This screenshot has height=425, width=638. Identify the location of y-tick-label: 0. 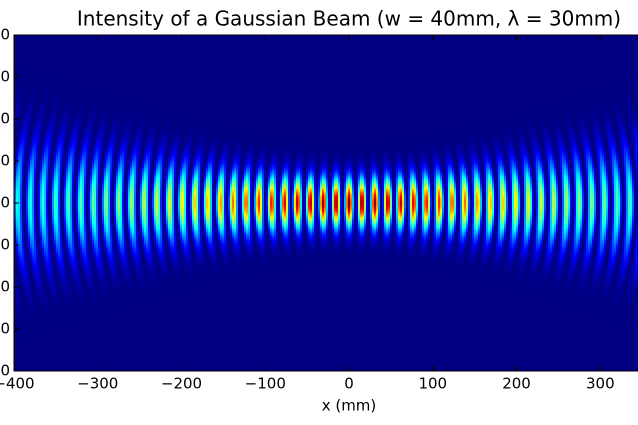
(5, 203).